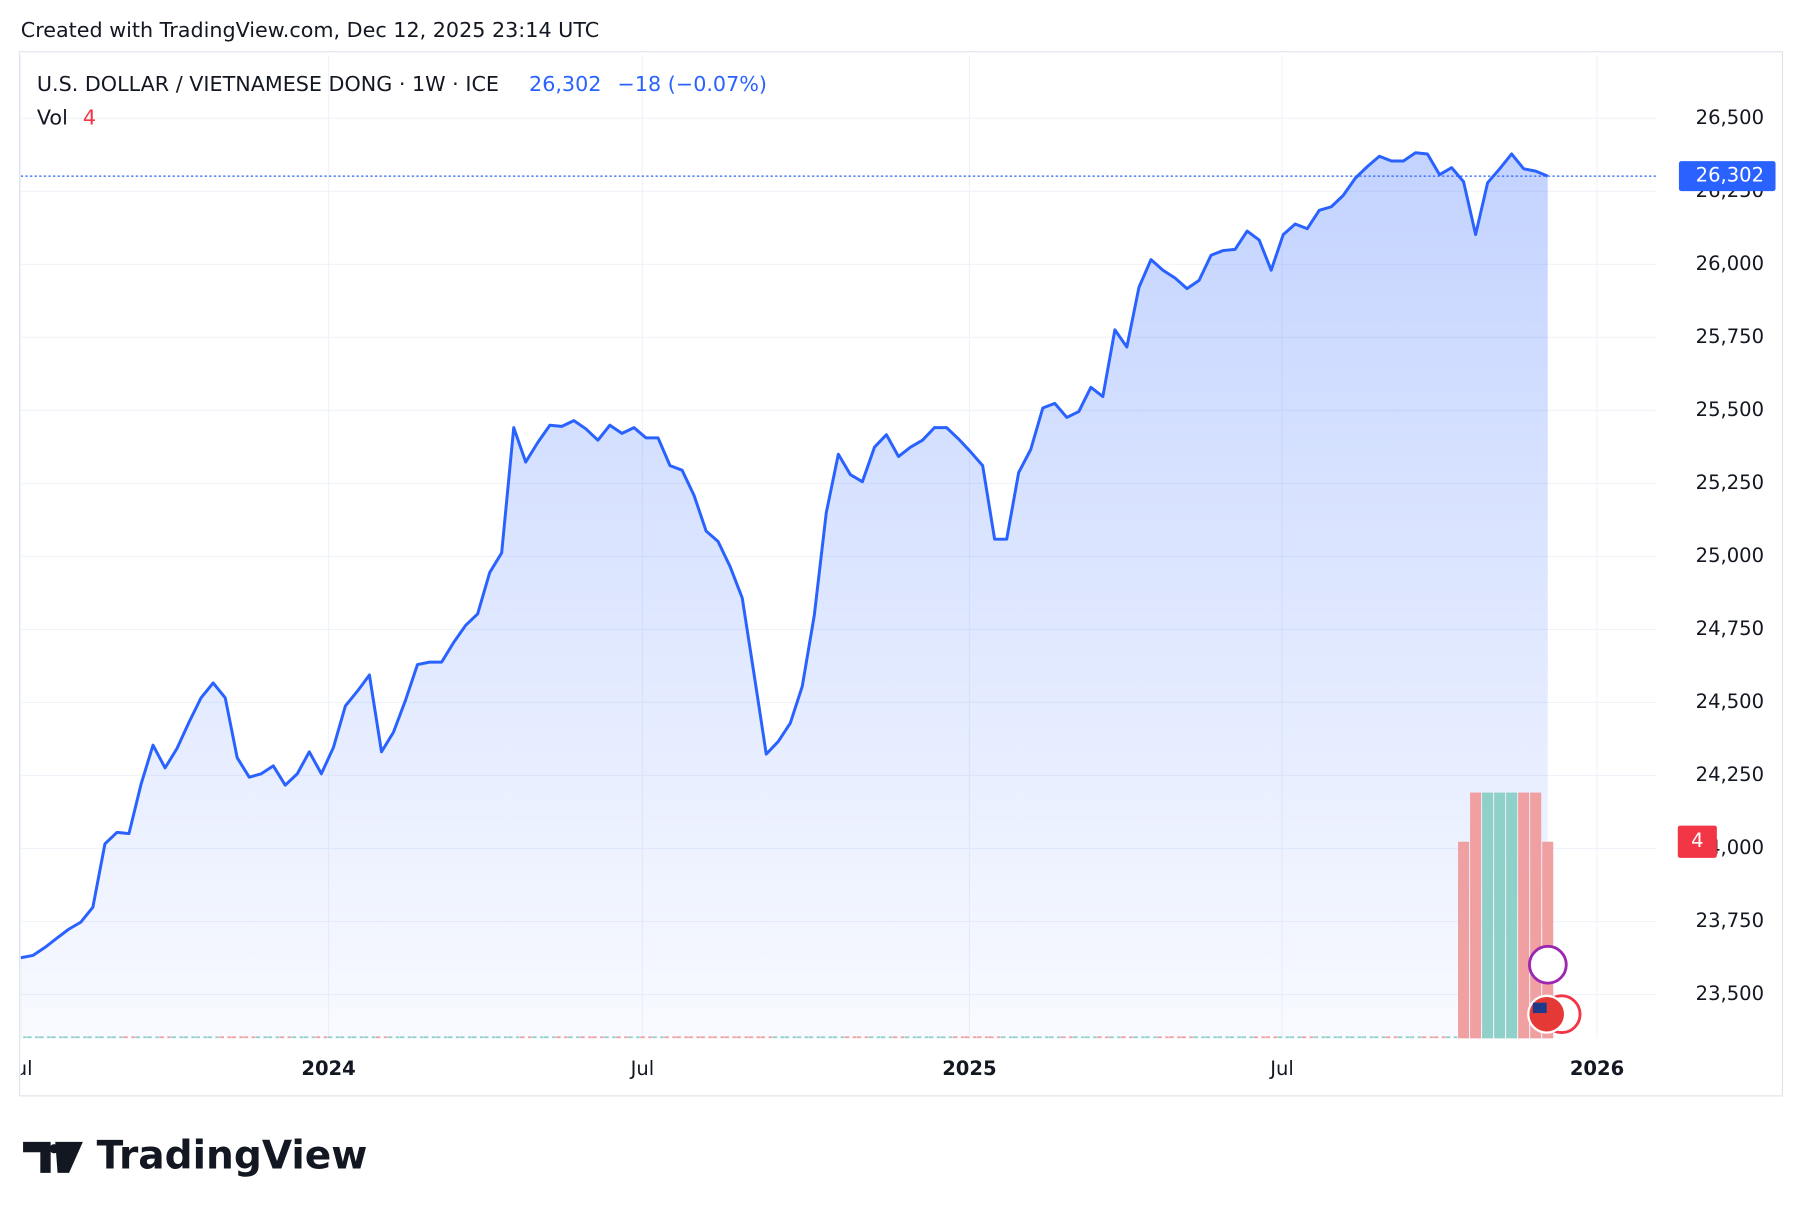 This screenshot has width=1794, height=1212. I want to click on y-tick-label: 25,500, so click(1730, 409).